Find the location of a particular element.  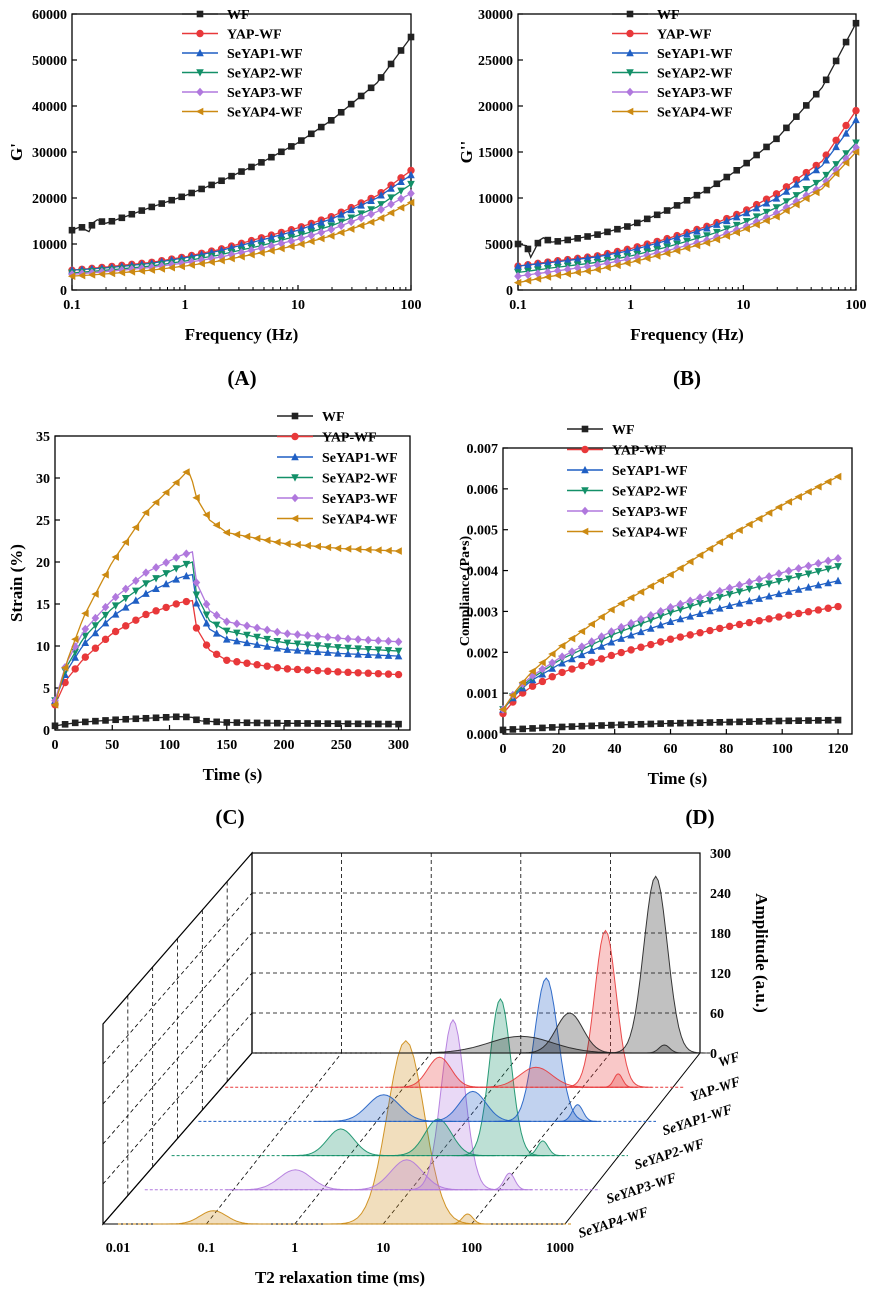

x-tick-label: 300 is located at coordinates (398, 745).